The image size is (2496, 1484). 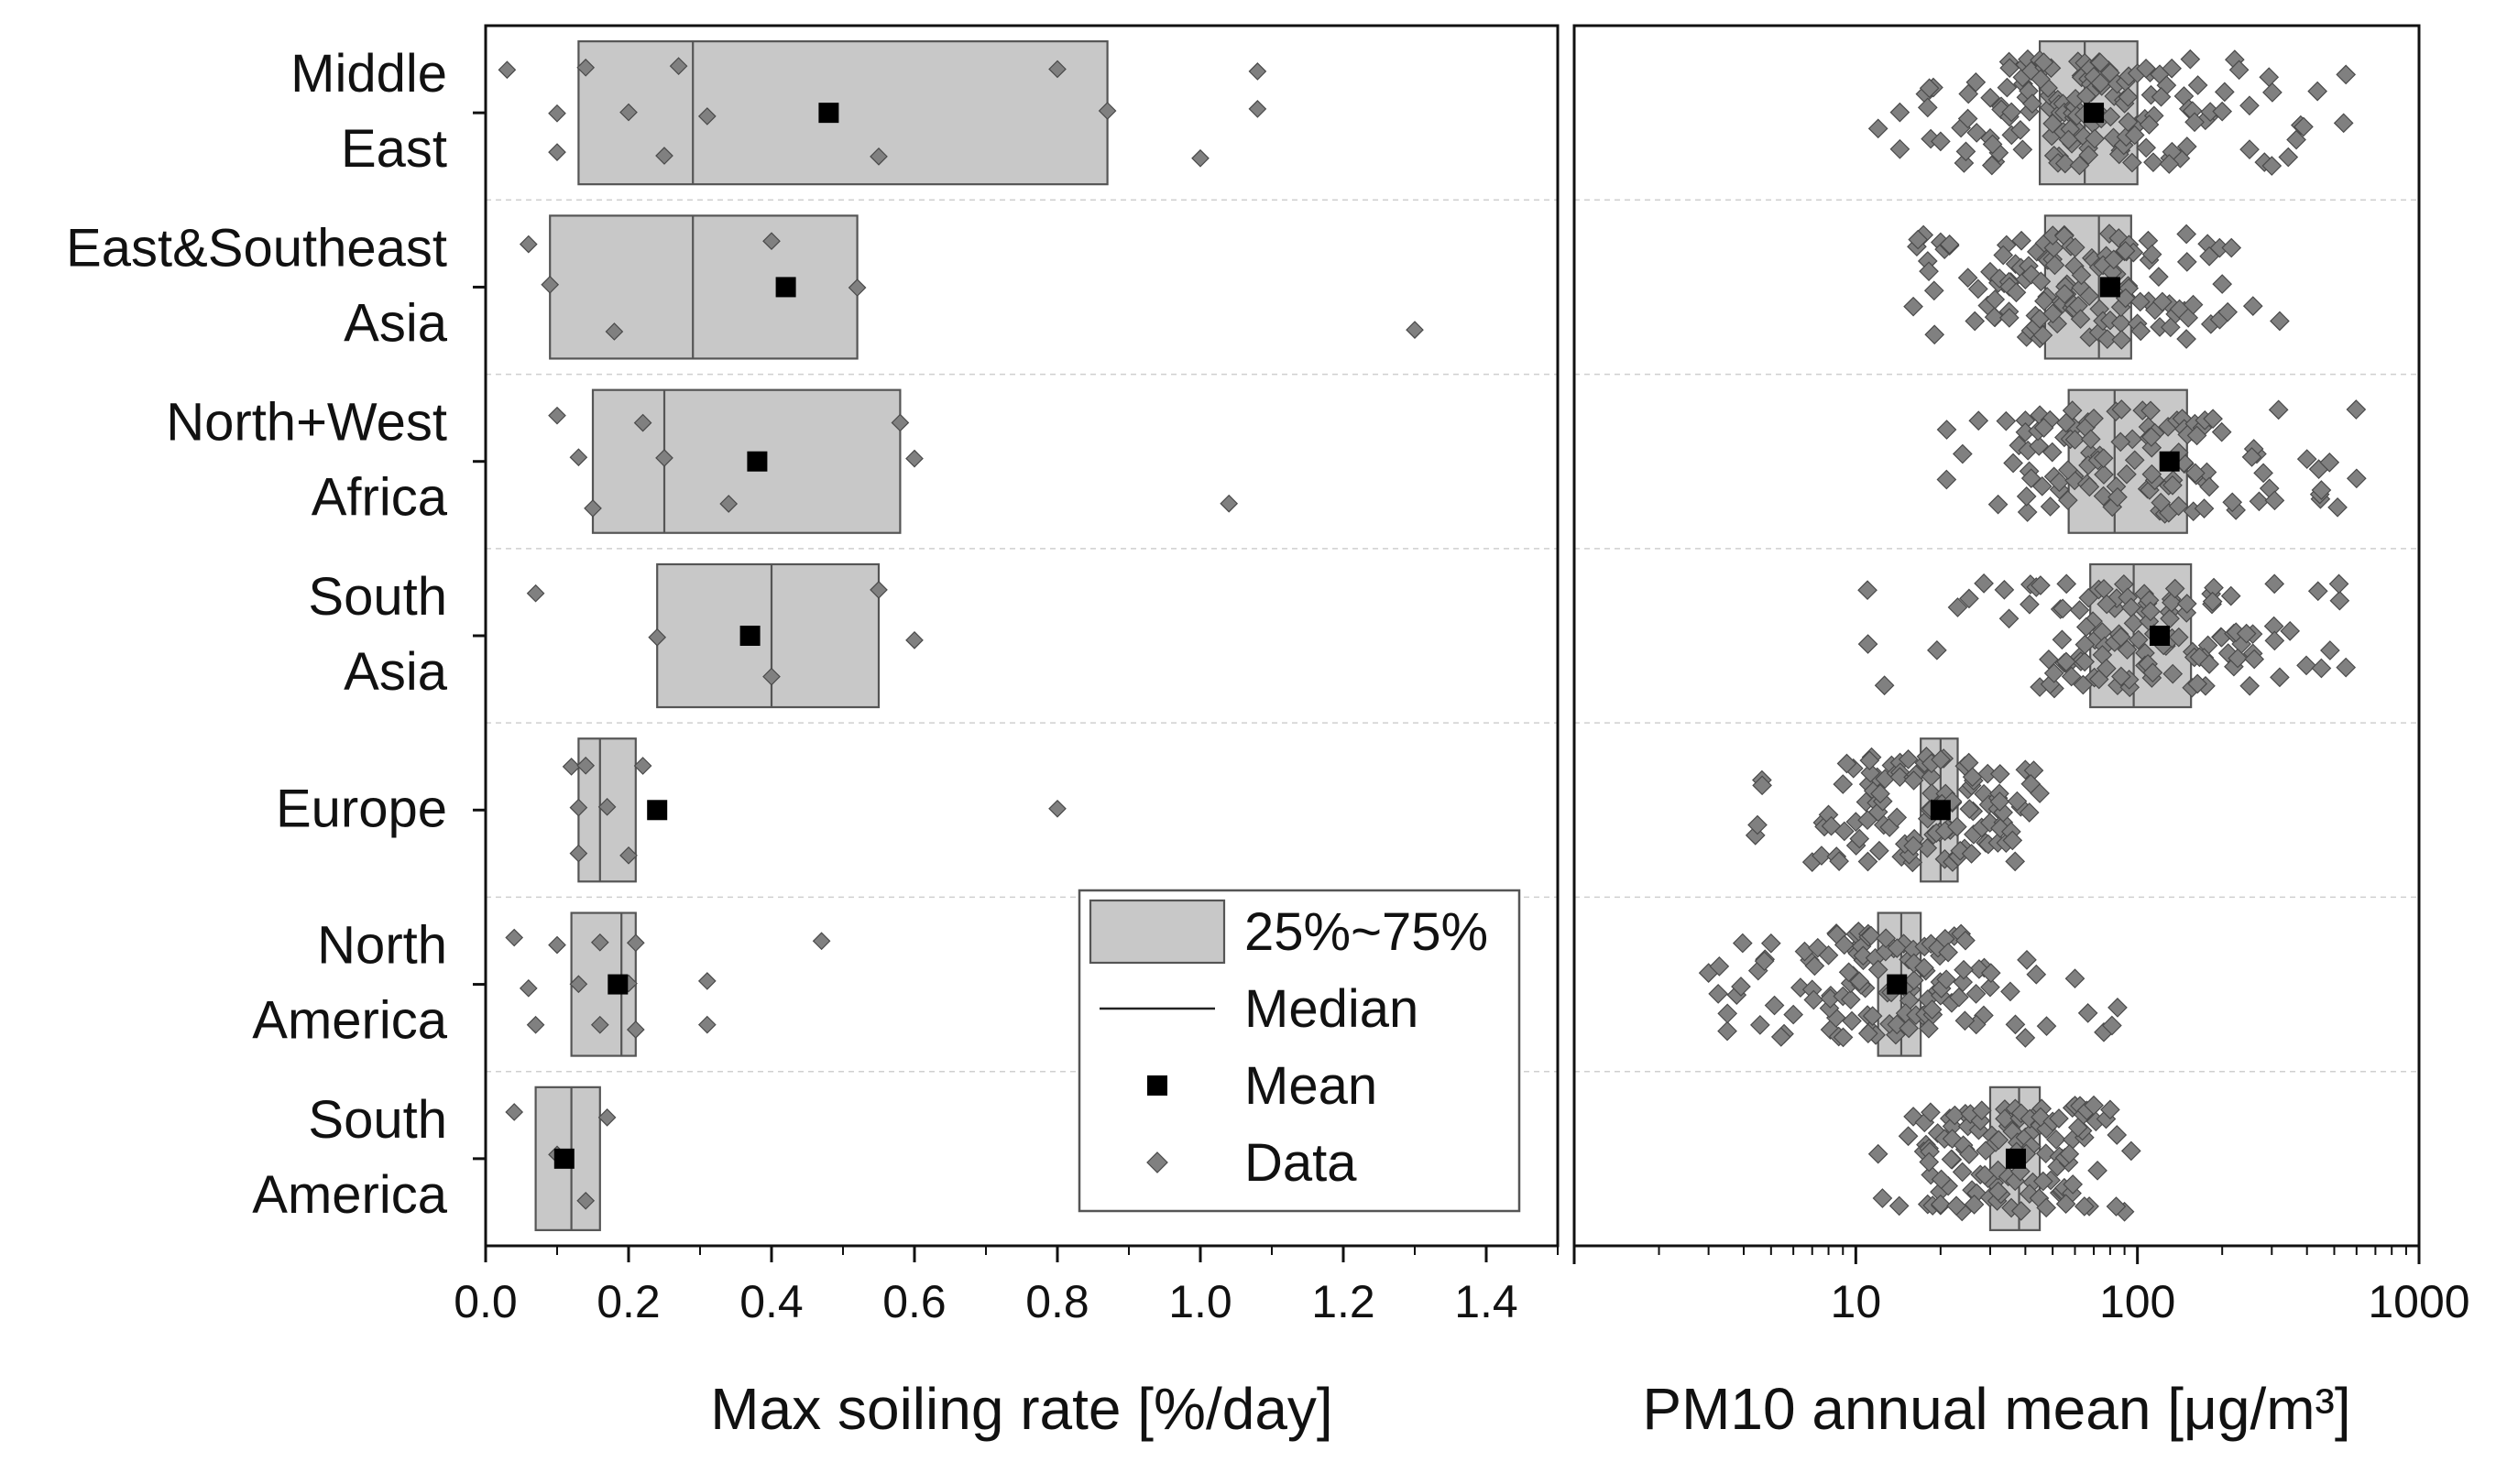 I want to click on category-label: East&Southeast, so click(x=256, y=248).